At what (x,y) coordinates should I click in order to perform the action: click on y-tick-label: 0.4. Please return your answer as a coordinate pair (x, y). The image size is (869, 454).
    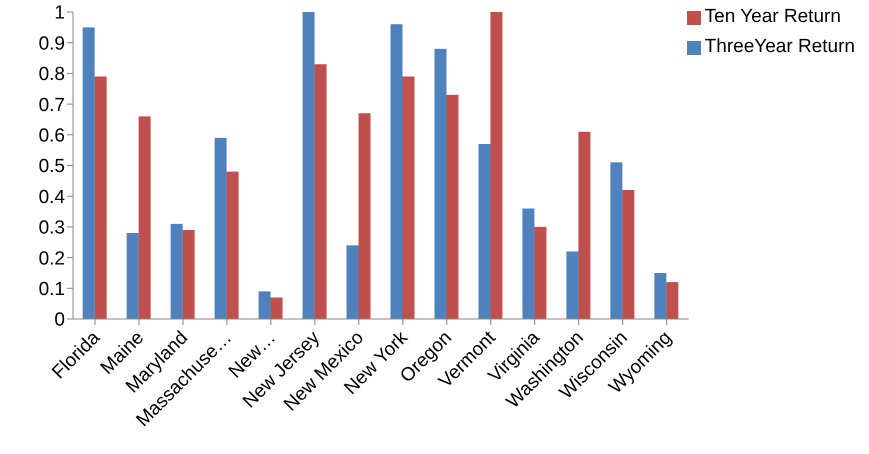
    Looking at the image, I should click on (52, 197).